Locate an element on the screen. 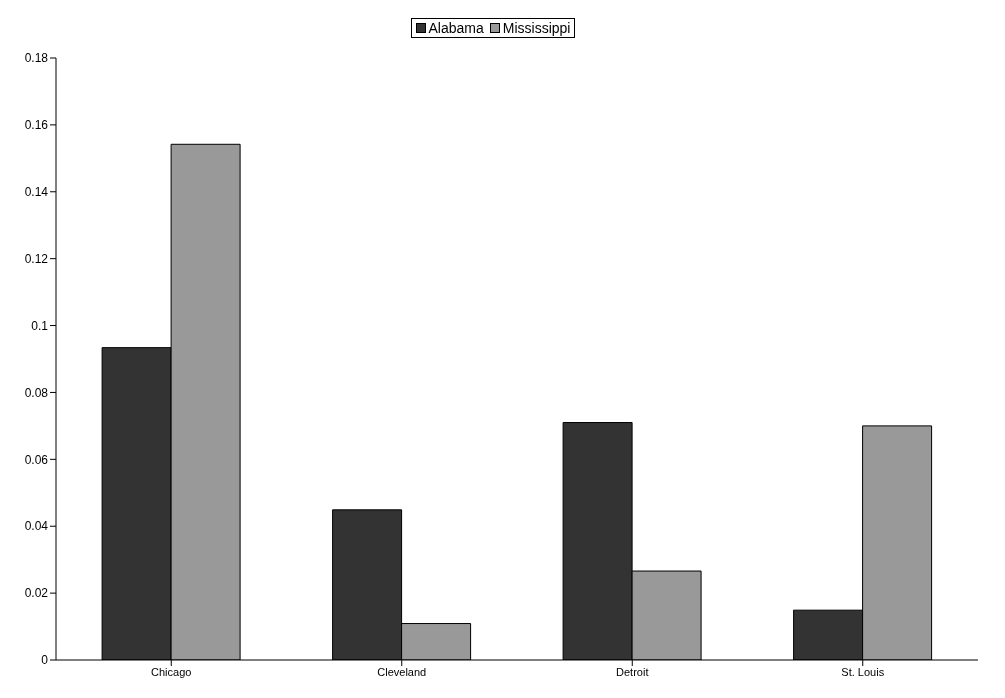  y-tick-label: 0.12 is located at coordinates (36, 258).